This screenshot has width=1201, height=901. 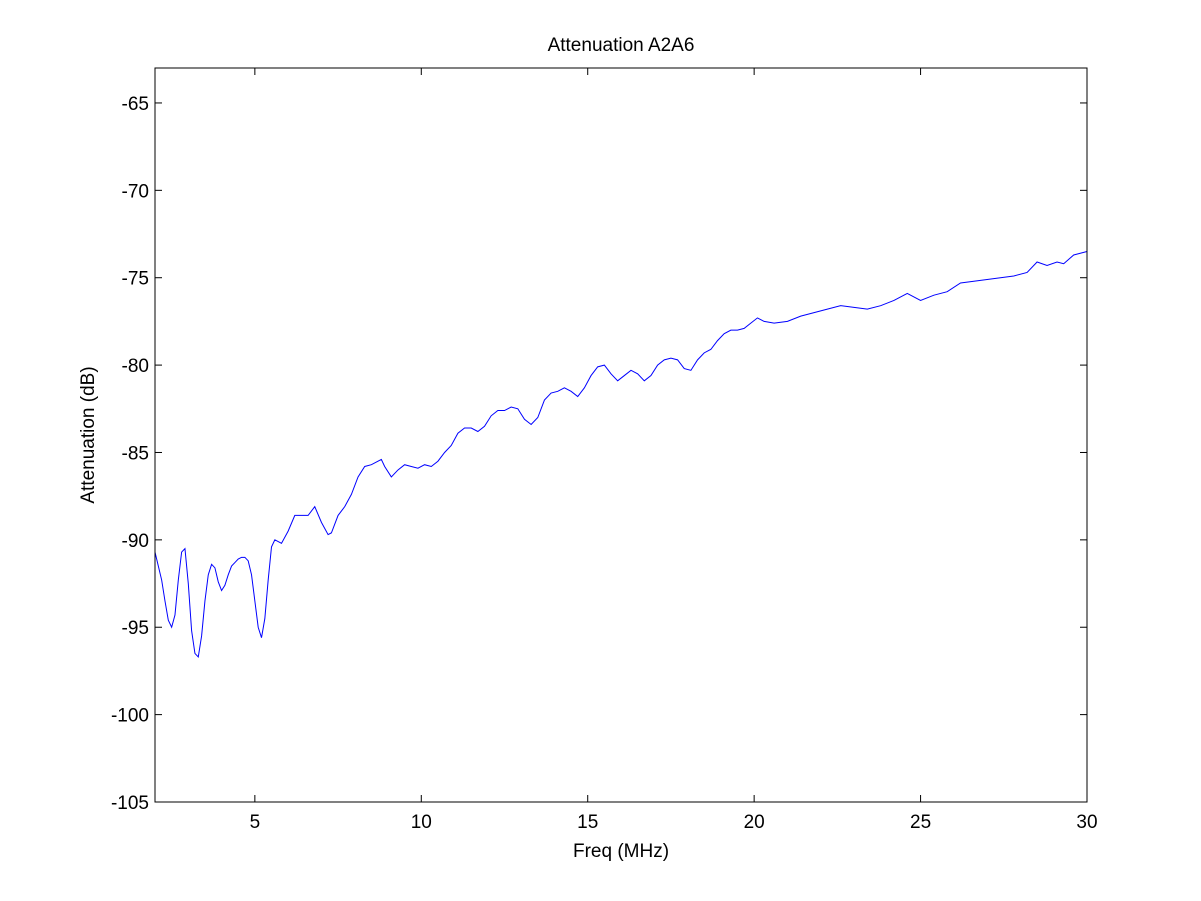 I want to click on y-tick-label: -75, so click(x=135, y=279).